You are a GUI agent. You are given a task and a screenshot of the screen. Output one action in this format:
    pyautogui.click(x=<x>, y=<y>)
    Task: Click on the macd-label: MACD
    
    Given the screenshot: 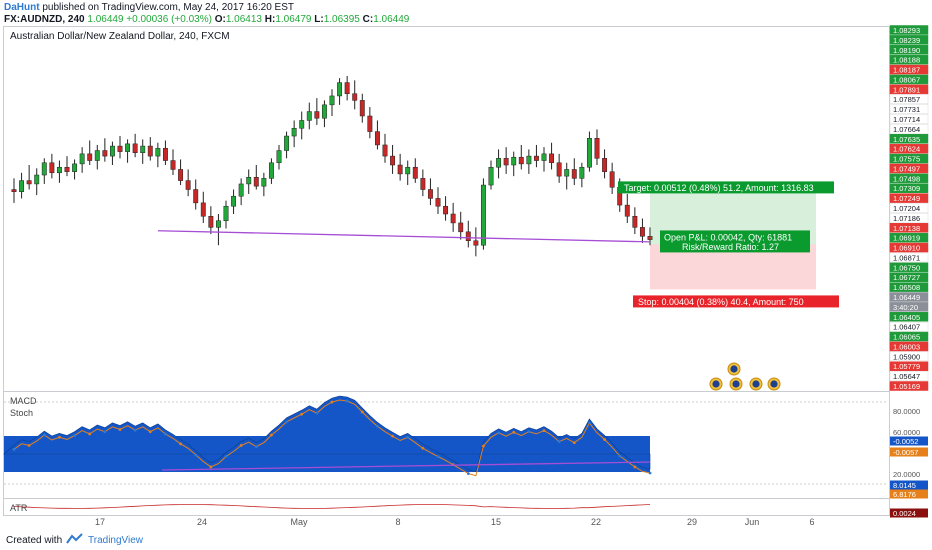 What is the action you would take?
    pyautogui.click(x=23, y=401)
    